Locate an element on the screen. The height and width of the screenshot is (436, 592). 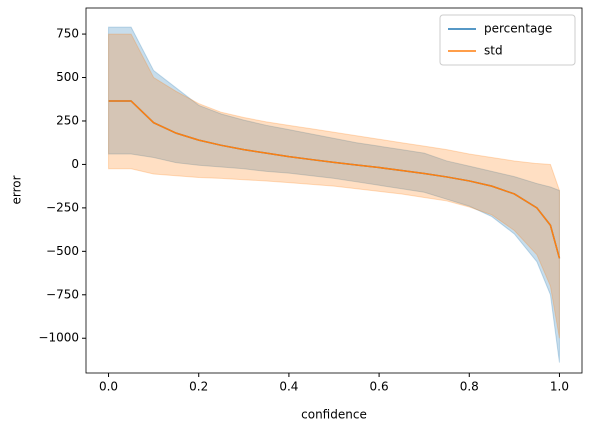
y-tick-label: −500 is located at coordinates (62, 251).